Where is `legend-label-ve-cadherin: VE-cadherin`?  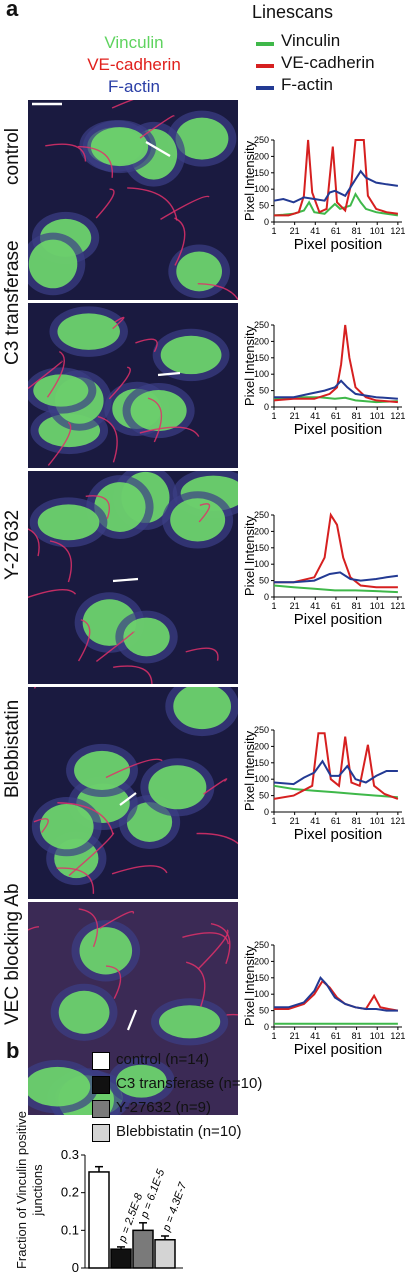
legend-label-ve-cadherin: VE-cadherin is located at coordinates (328, 62).